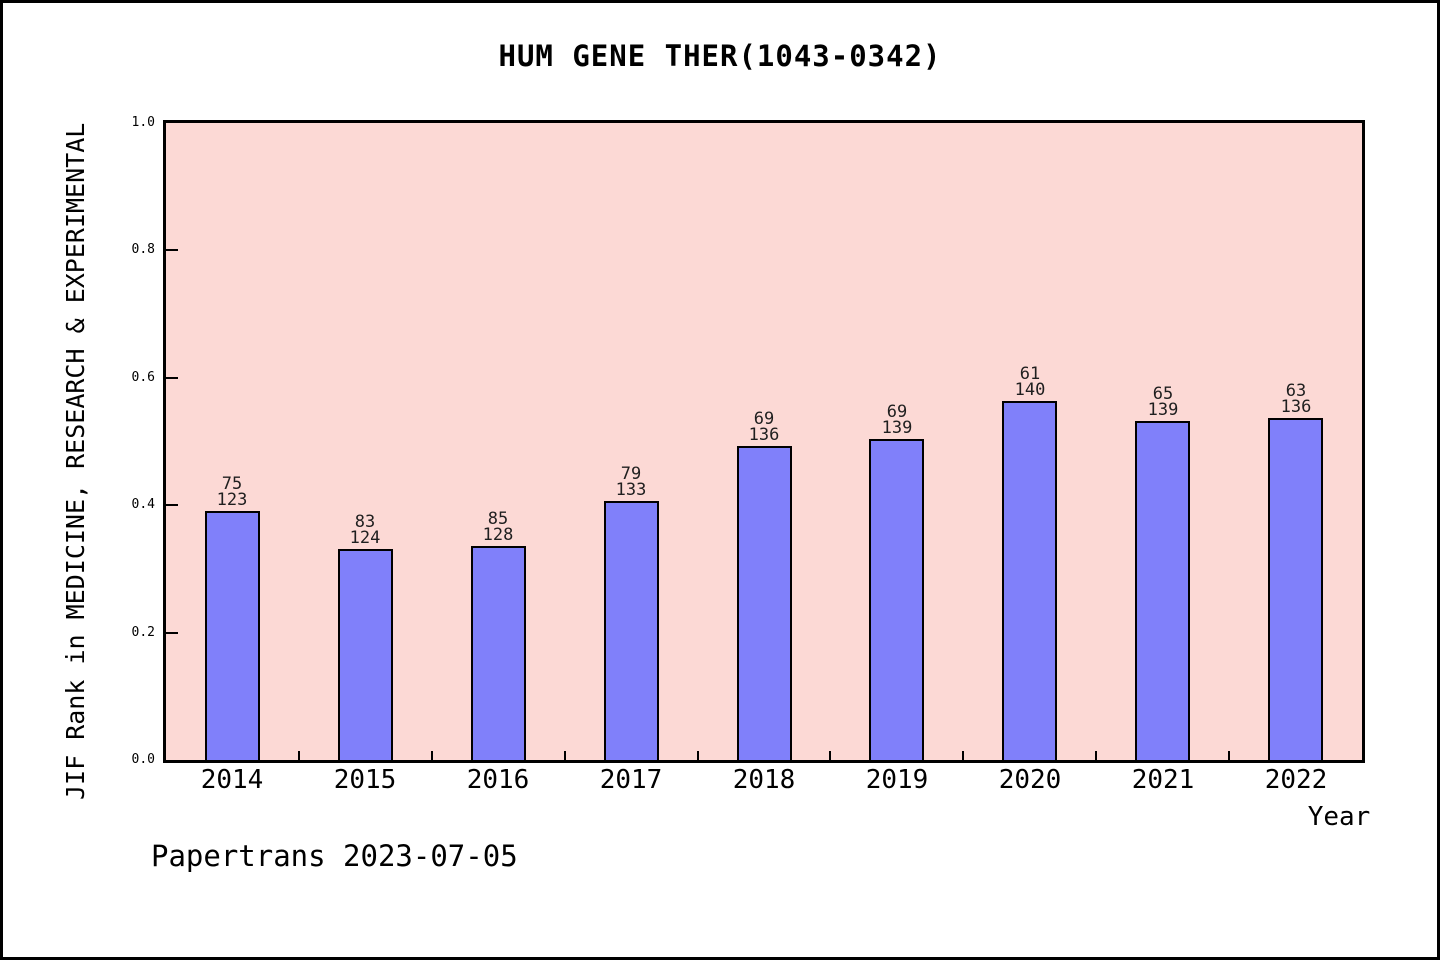 Image resolution: width=1440 pixels, height=960 pixels. What do you see at coordinates (498, 780) in the screenshot?
I see `x-tick-label-2016: 2016` at bounding box center [498, 780].